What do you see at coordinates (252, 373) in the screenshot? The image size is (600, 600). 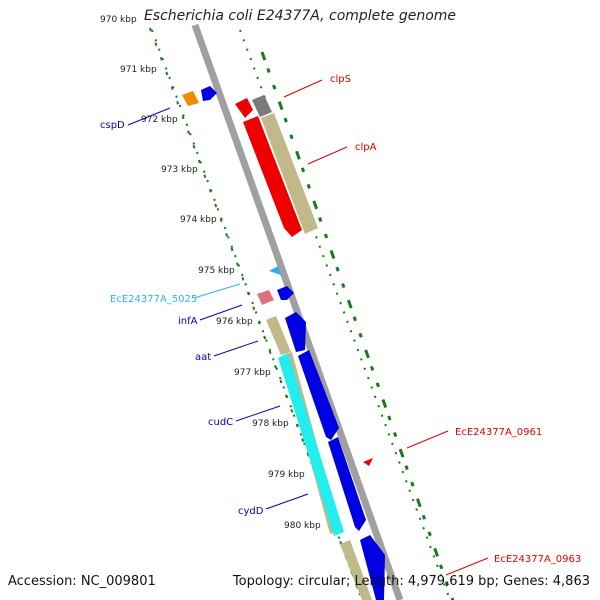 I see `kbp-tick: 977 kbp` at bounding box center [252, 373].